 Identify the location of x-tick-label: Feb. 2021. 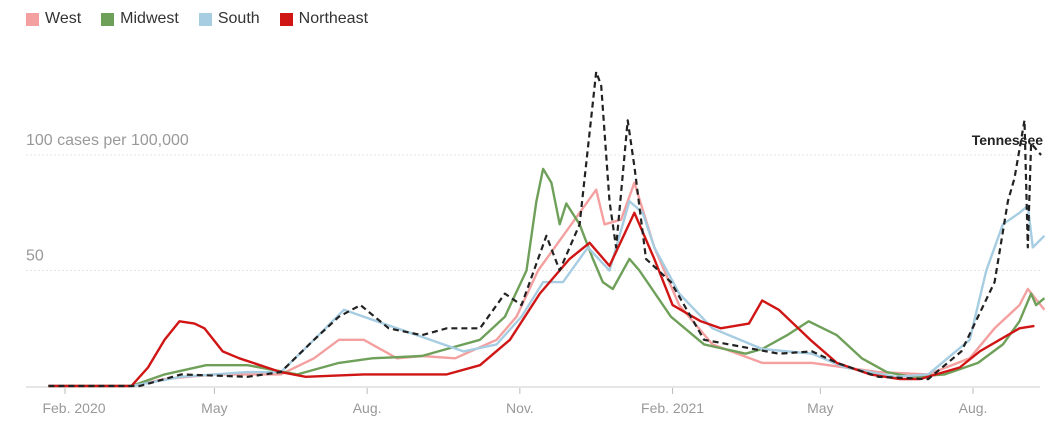
(672, 408).